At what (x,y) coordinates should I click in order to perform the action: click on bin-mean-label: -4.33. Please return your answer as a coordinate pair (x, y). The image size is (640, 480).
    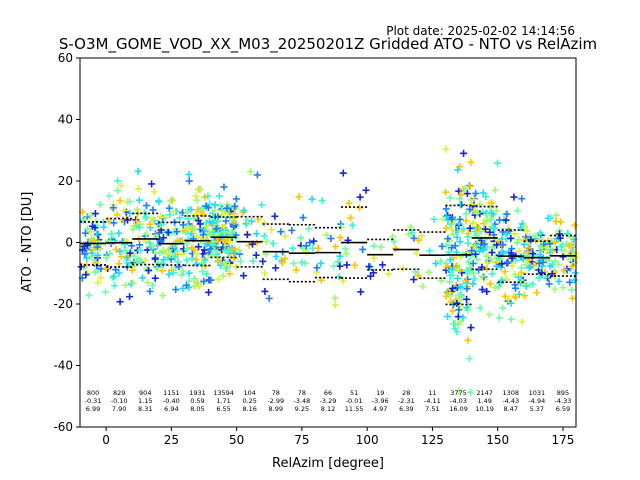
    Looking at the image, I should click on (563, 401).